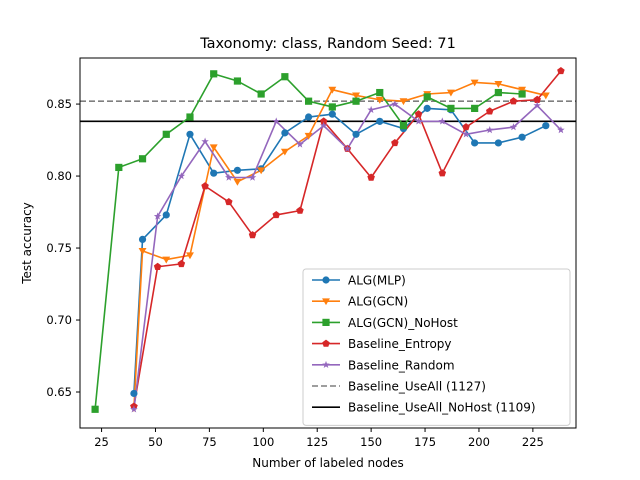  Describe the element at coordinates (417, 387) in the screenshot. I see `legend-label: Baseline_UseAll (1127)` at that location.